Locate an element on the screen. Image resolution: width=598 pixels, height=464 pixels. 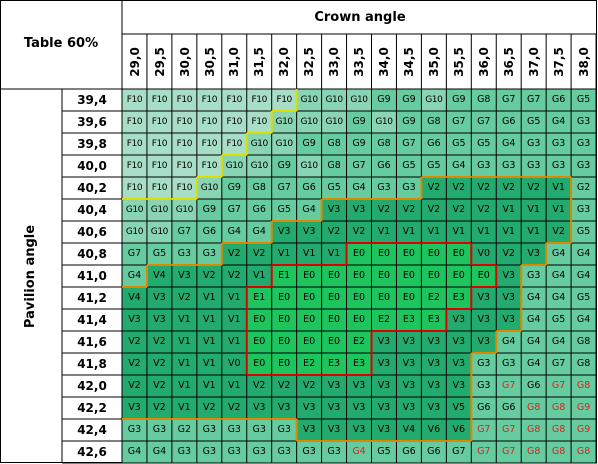
crown-angle-header: 33,0 is located at coordinates (334, 61).